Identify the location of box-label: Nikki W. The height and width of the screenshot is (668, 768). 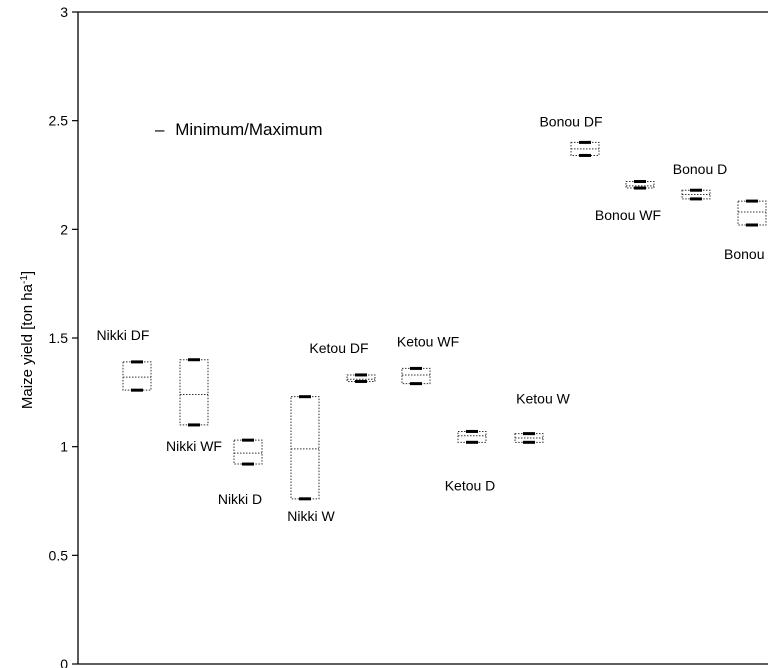
(311, 516).